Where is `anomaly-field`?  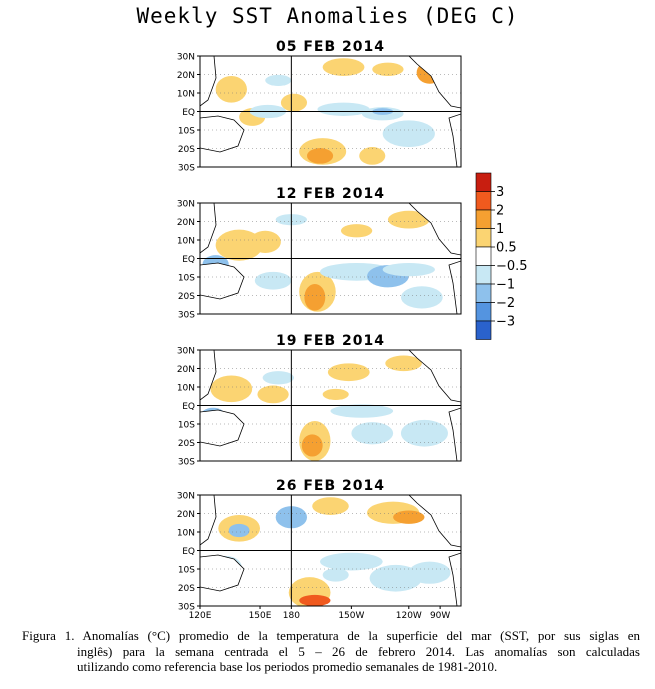
anomaly-field is located at coordinates (330, 550).